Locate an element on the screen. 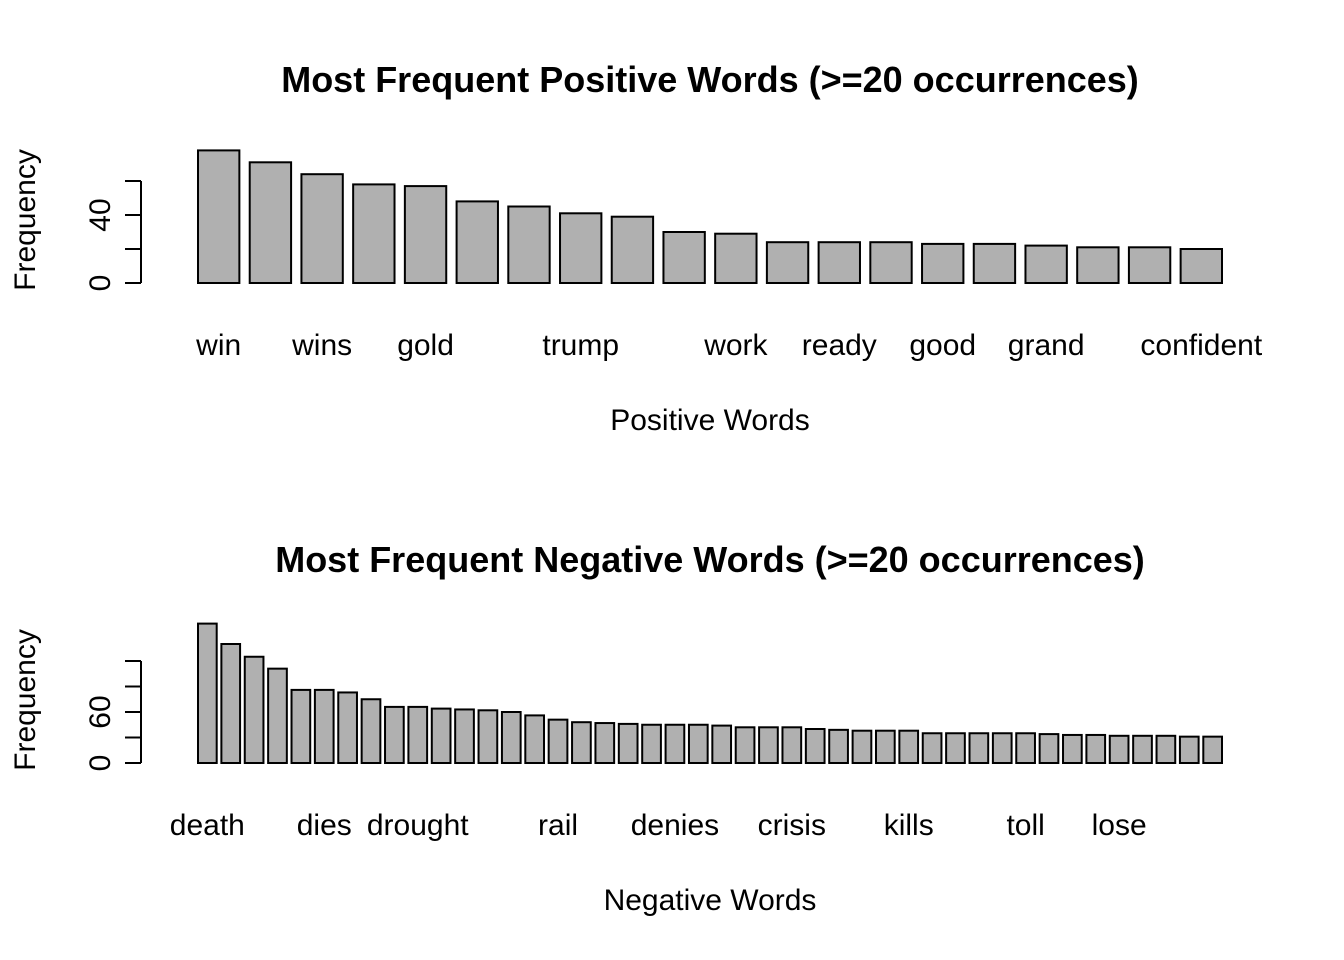 Image resolution: width=1344 pixels, height=960 pixels. negative-y-axis-title: Frequency is located at coordinates (25, 700).